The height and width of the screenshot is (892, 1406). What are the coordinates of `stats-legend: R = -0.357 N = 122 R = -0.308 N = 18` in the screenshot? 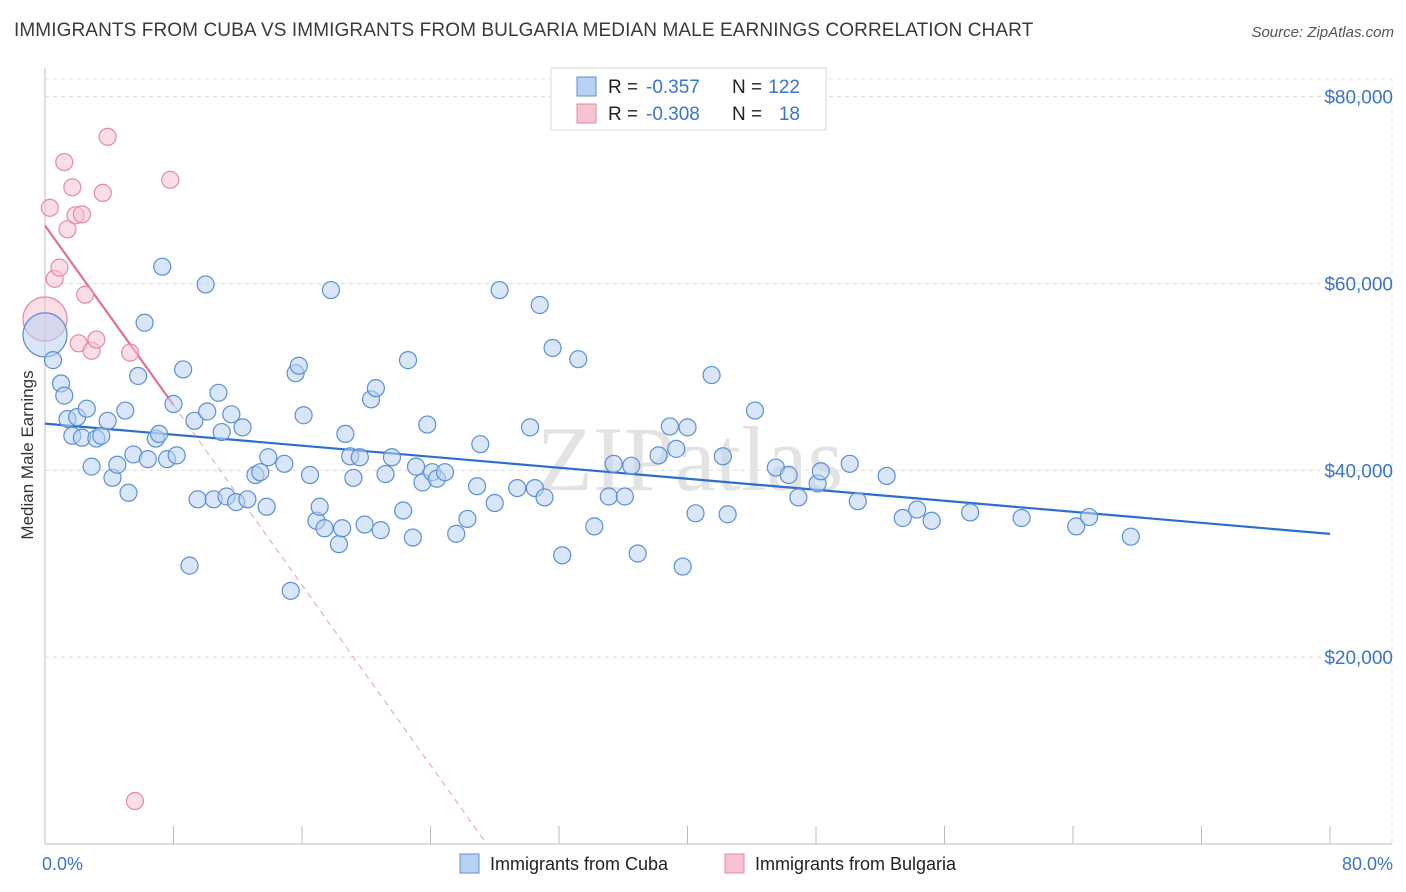 It's located at (688, 99).